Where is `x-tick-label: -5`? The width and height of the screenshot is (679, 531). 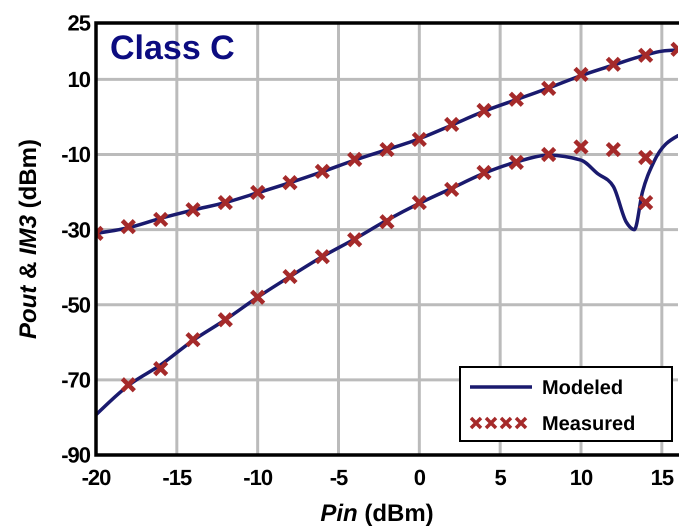 x-tick-label: -5 is located at coordinates (339, 477).